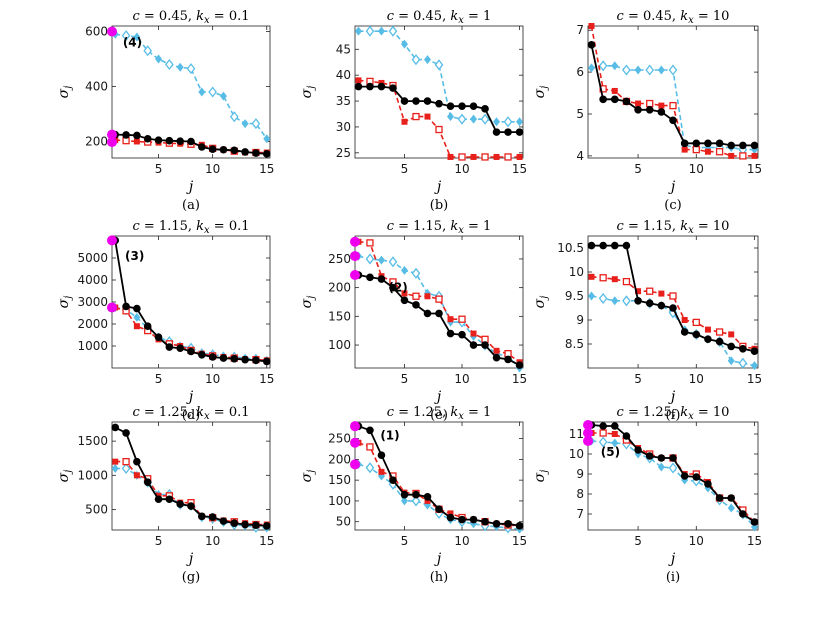  What do you see at coordinates (339, 459) in the screenshot?
I see `y-tick-label: 200` at bounding box center [339, 459].